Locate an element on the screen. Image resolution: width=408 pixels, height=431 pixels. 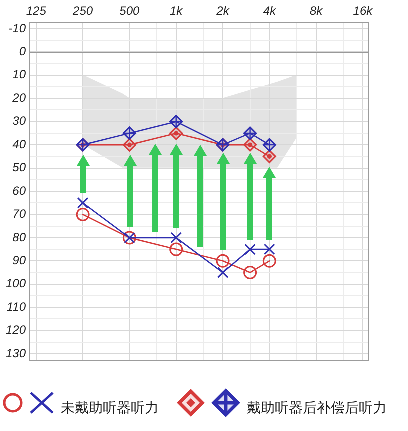
y-tick-label: 60 is located at coordinates (19, 191).